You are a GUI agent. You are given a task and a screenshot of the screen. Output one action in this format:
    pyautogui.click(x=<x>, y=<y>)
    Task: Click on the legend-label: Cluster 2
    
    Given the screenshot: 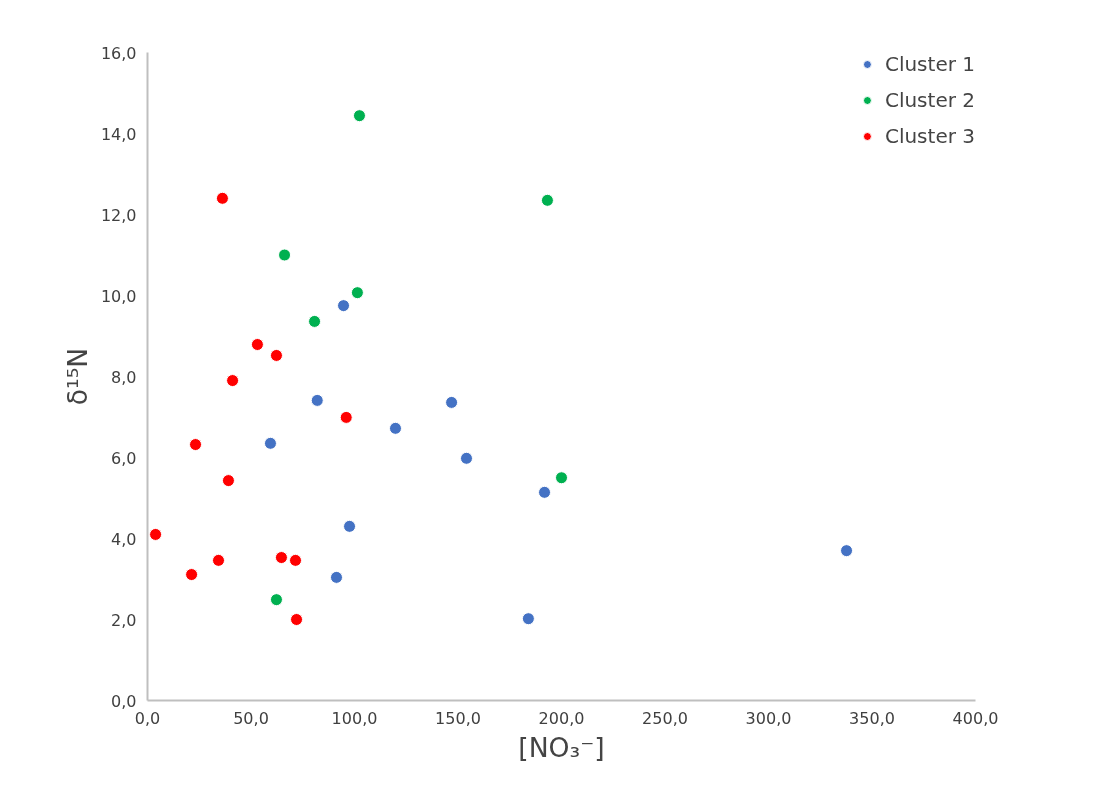 What is the action you would take?
    pyautogui.click(x=929, y=100)
    